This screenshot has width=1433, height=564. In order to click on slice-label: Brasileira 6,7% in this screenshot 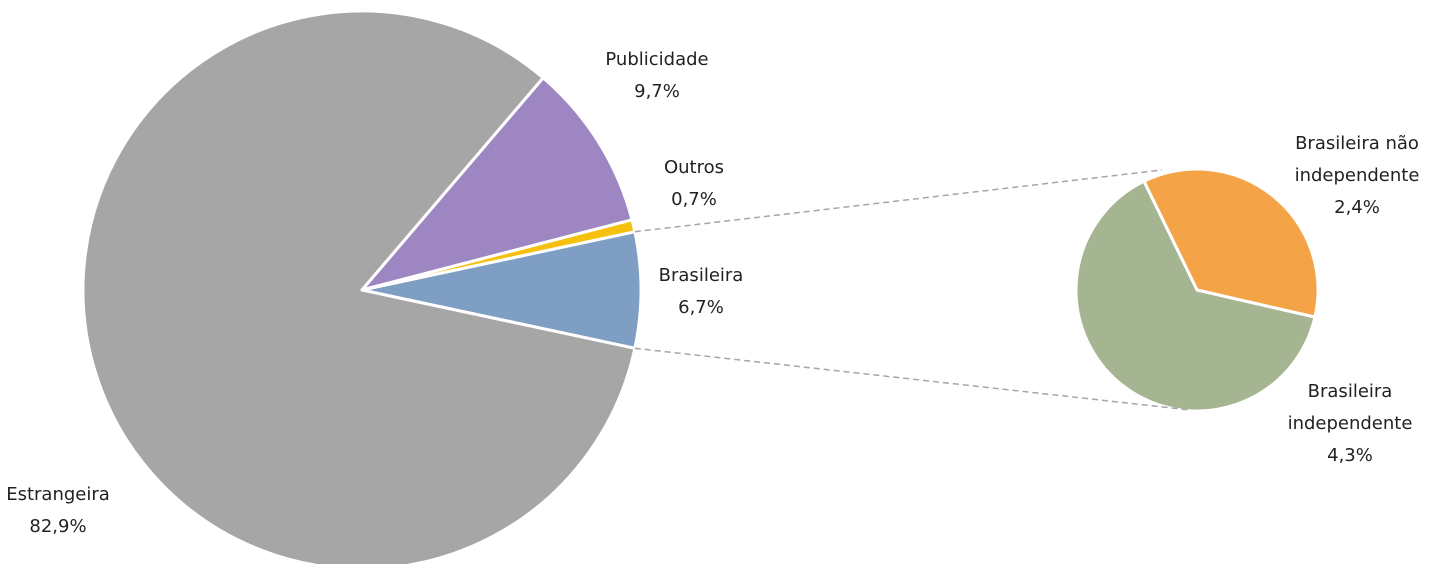, I will do `click(701, 292)`.